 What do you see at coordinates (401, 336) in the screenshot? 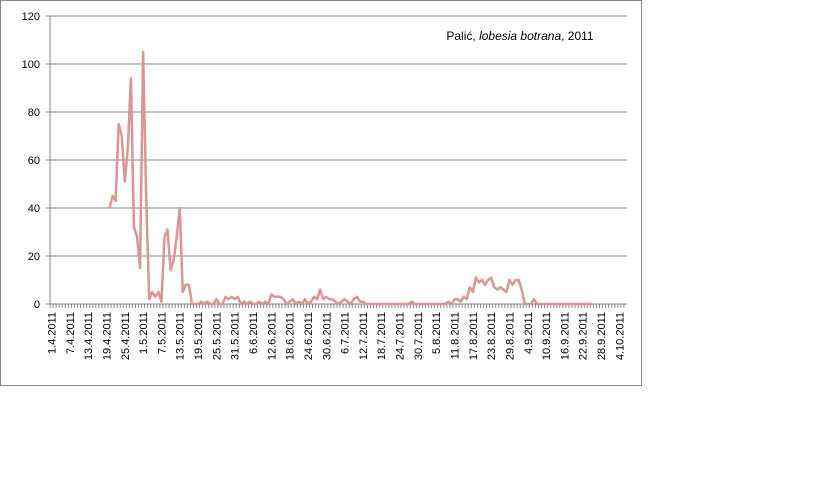
I see `x-tick-label: 24.7.2011` at bounding box center [401, 336].